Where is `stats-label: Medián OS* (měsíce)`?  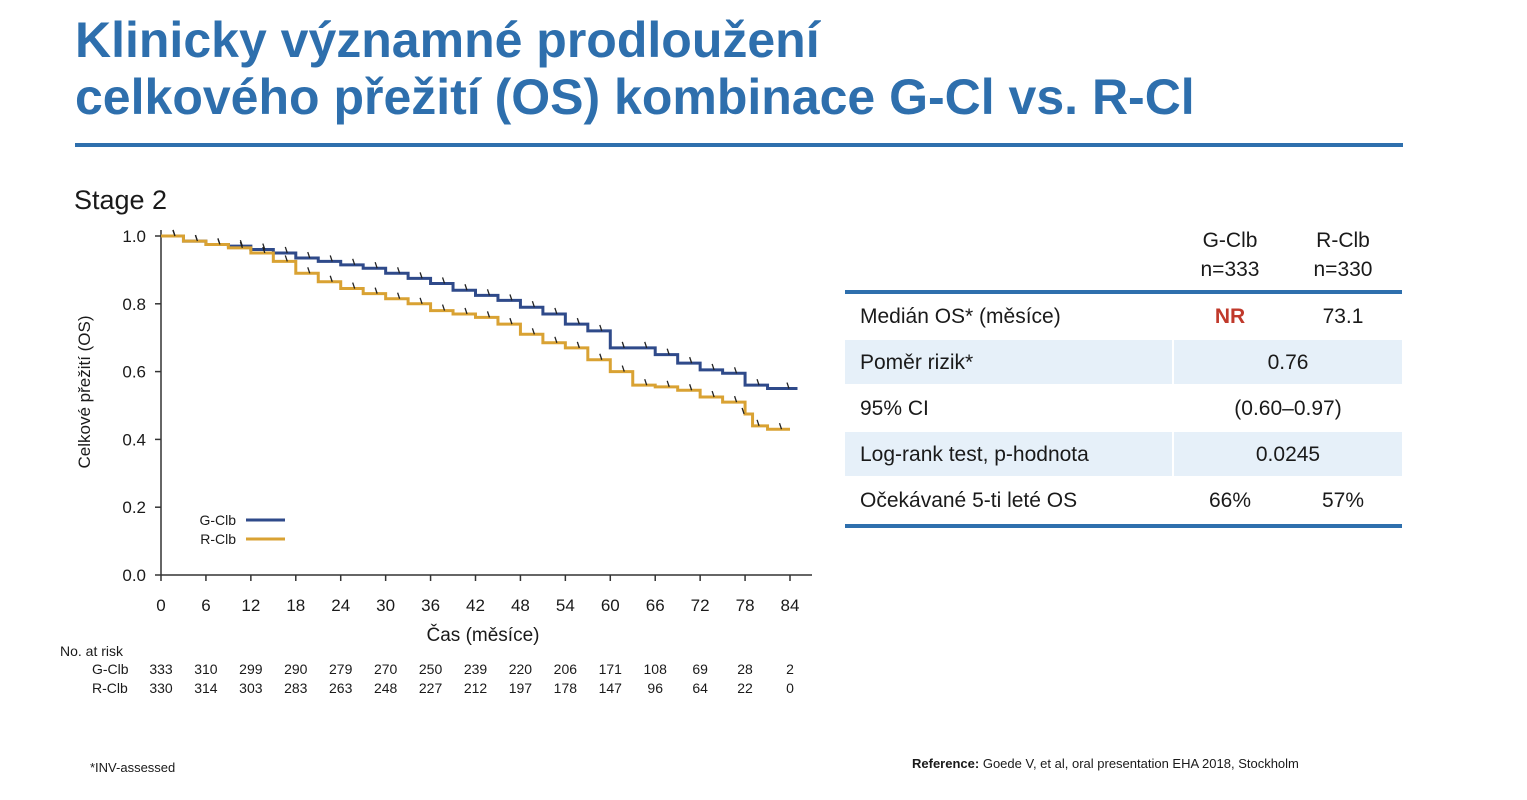 stats-label: Medián OS* (měsíce) is located at coordinates (960, 316).